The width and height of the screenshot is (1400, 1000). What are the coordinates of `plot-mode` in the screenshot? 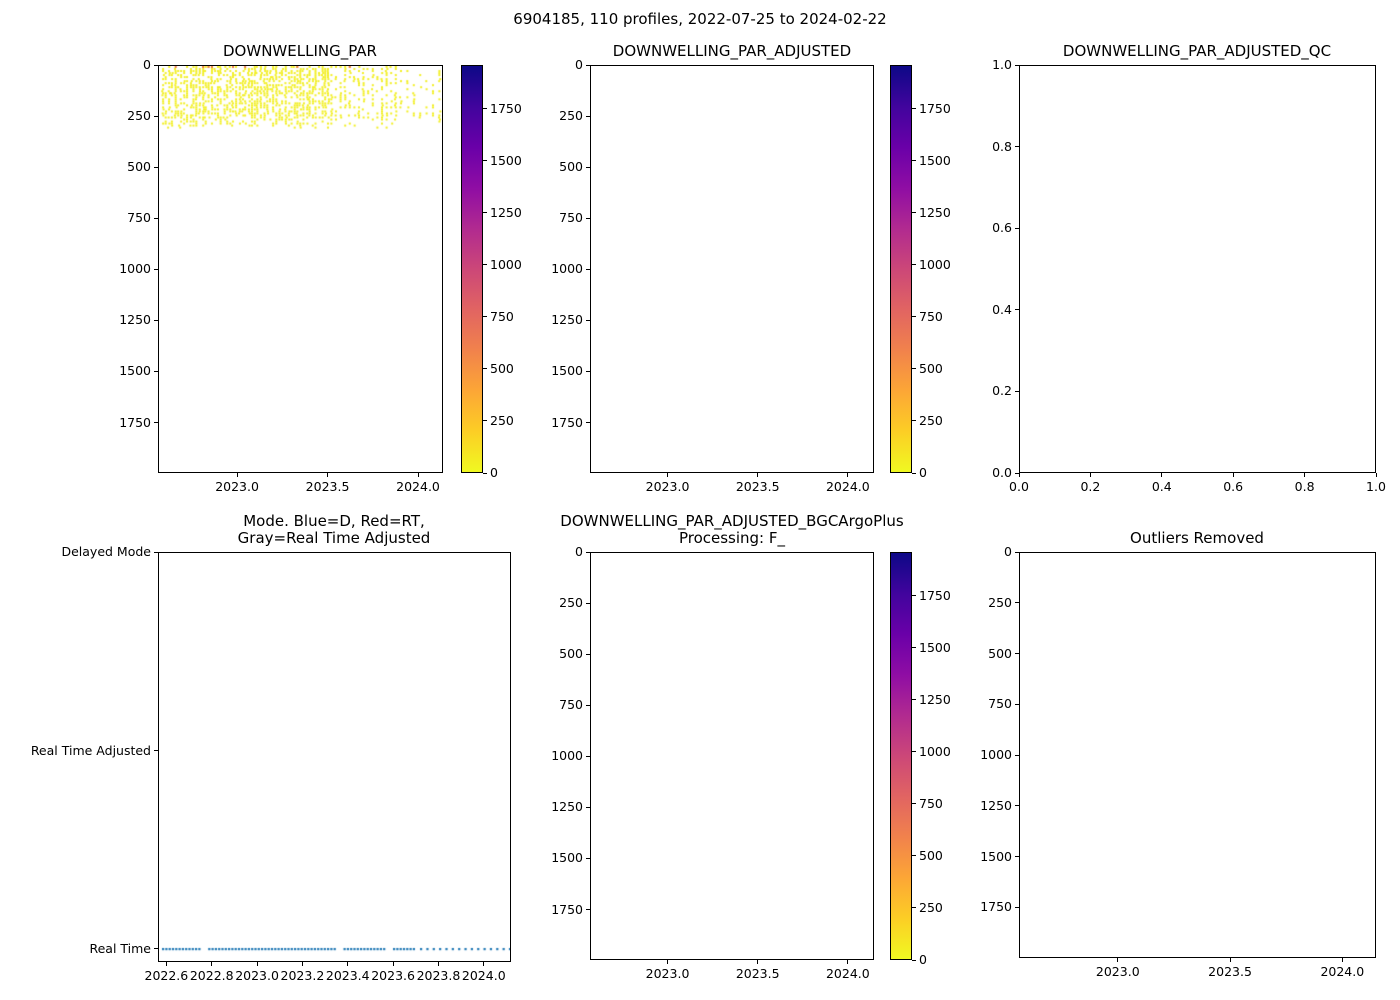 It's located at (334, 757).